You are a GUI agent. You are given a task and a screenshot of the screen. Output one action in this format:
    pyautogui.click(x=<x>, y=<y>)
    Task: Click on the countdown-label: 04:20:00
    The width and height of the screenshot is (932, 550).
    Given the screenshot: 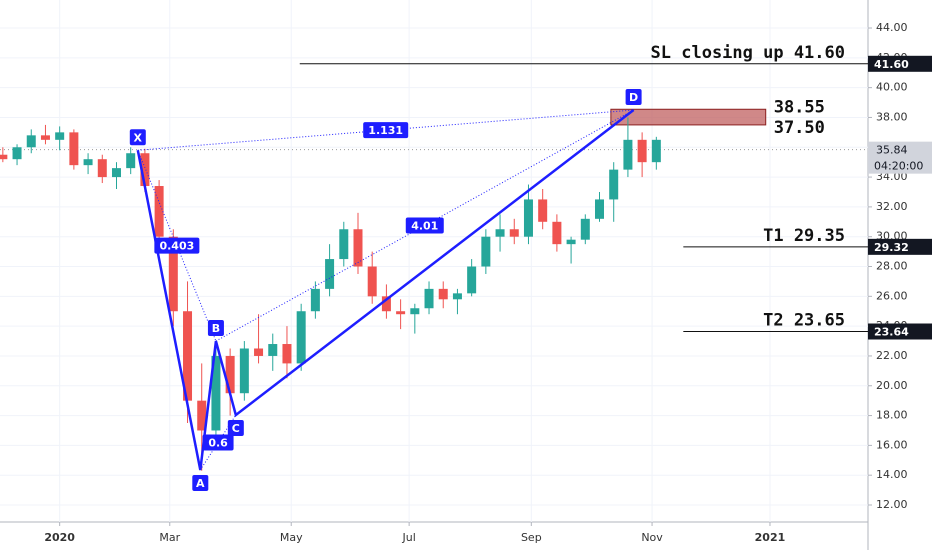 What is the action you would take?
    pyautogui.click(x=898, y=166)
    